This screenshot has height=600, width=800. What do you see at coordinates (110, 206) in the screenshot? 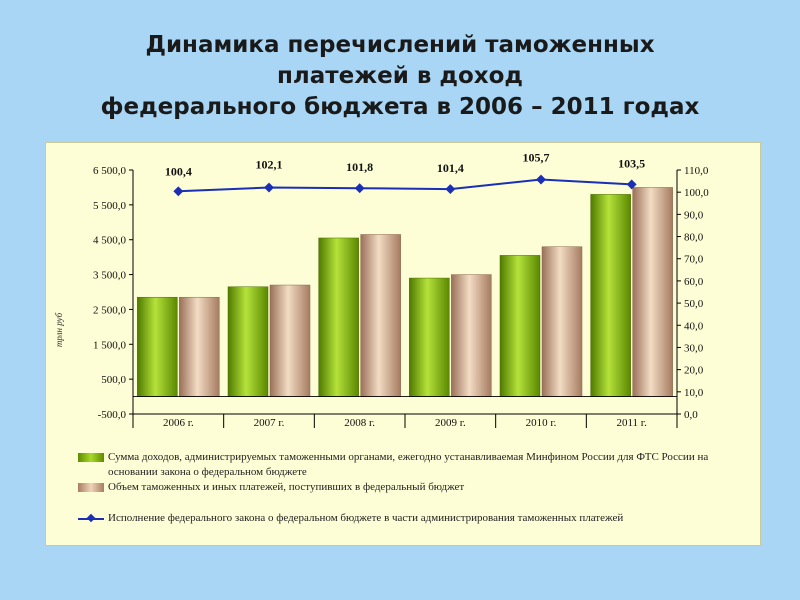
I see `y-left-tick-label: 5 500,0` at bounding box center [110, 206].